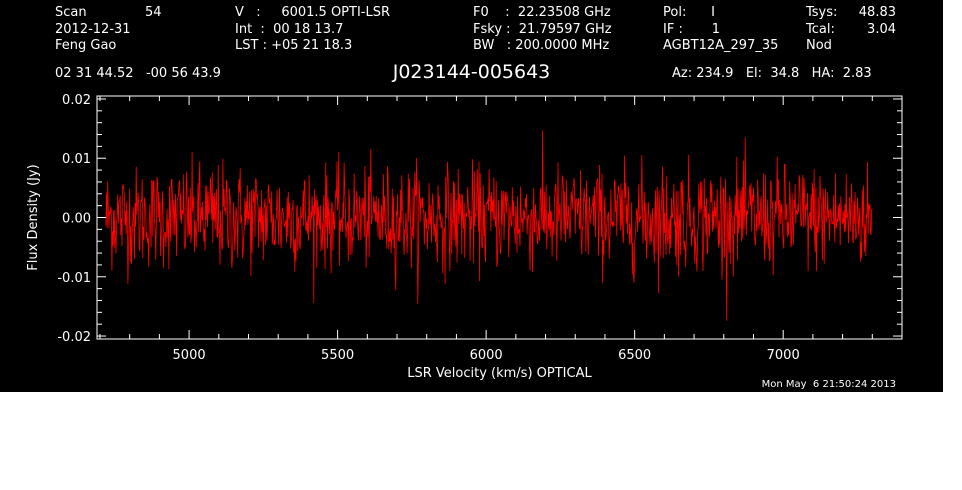 Image resolution: width=962 pixels, height=490 pixels. What do you see at coordinates (294, 45) in the screenshot?
I see `lst-info: LST : +05 21 18.3` at bounding box center [294, 45].